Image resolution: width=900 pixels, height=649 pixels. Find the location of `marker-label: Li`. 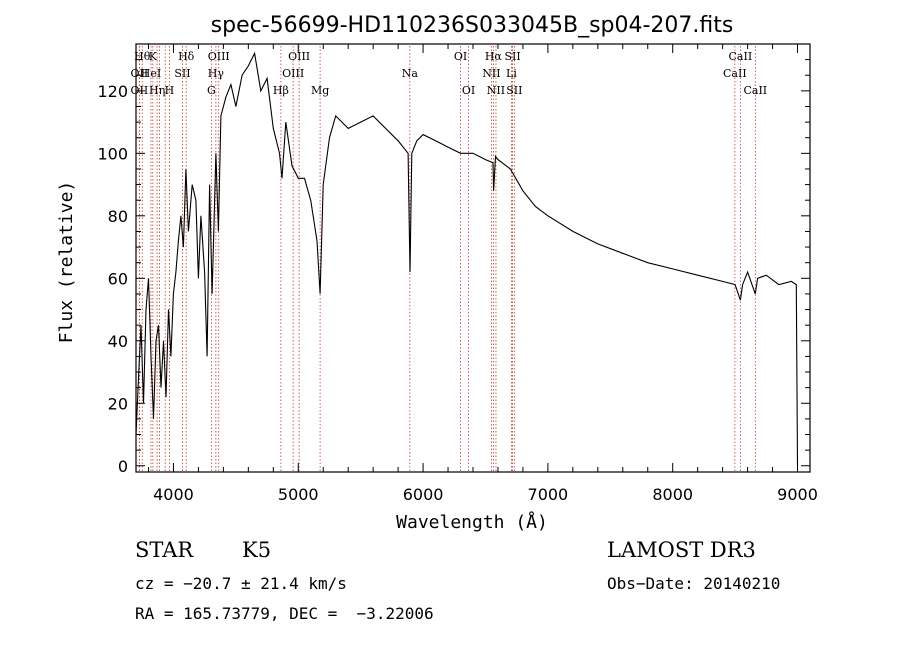

marker-label: Li is located at coordinates (511, 73).